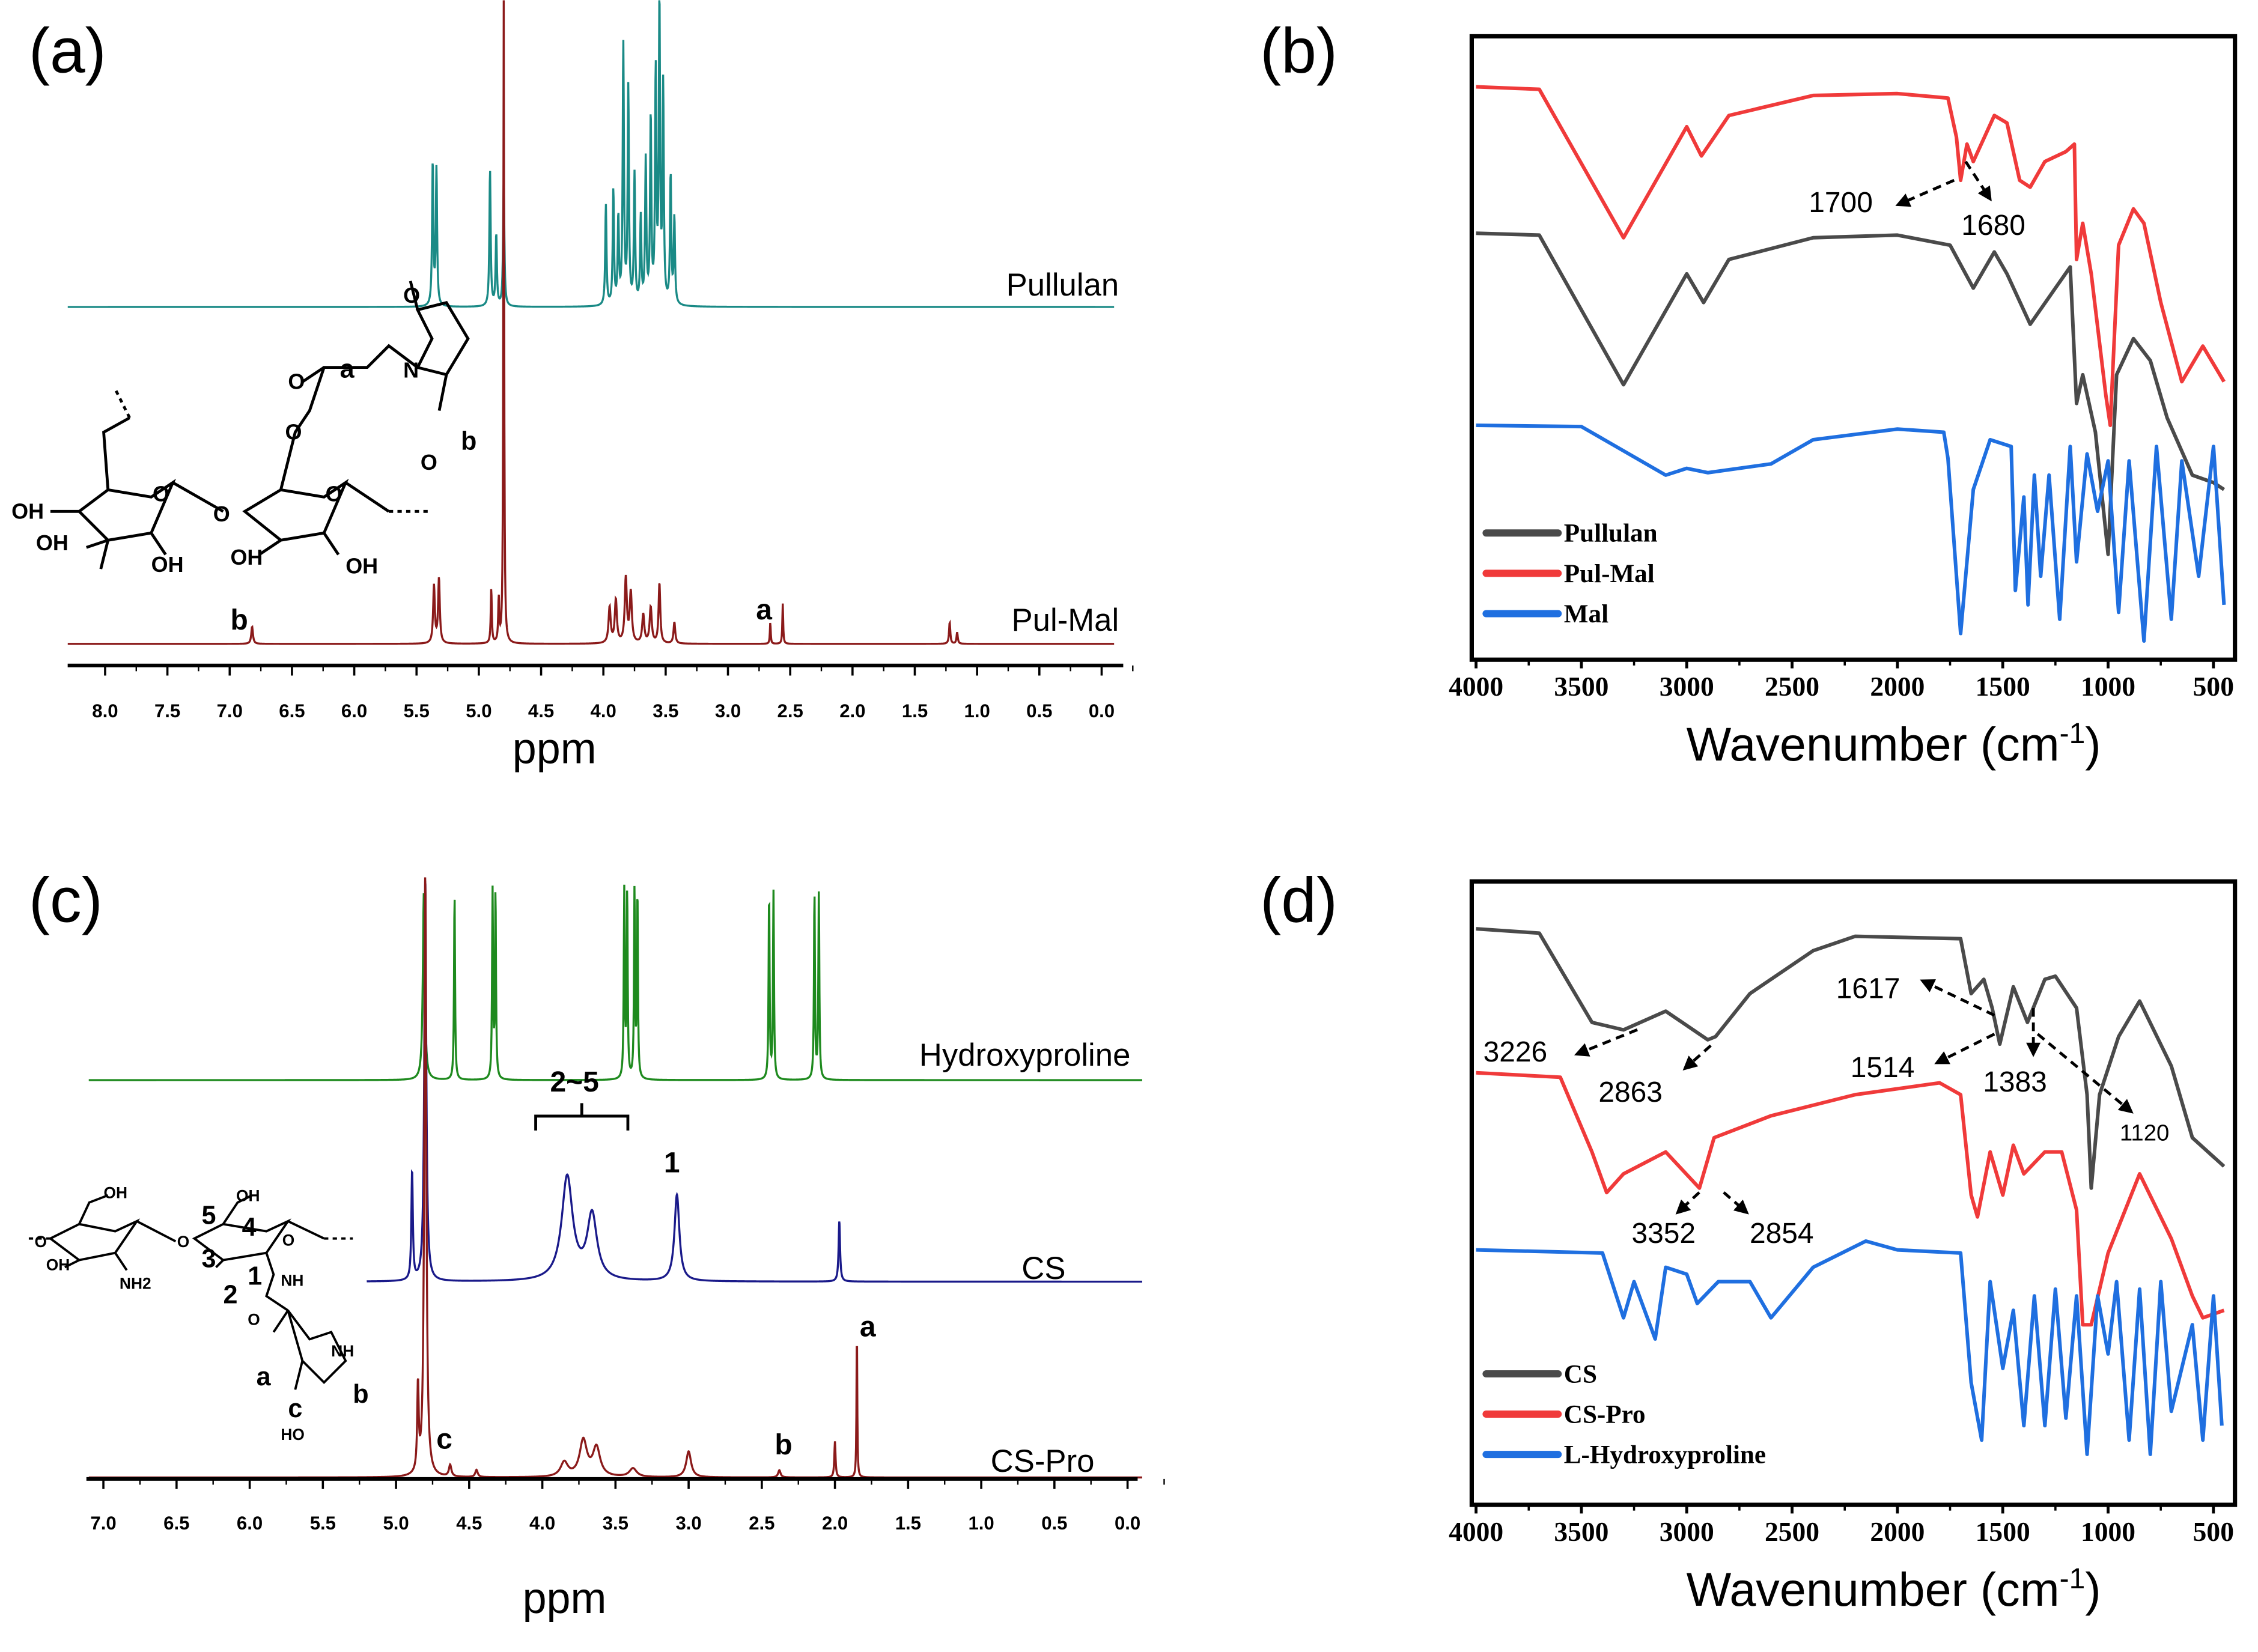 This screenshot has height=1652, width=2258. I want to click on svg-text: 2854, so click(1782, 1234).